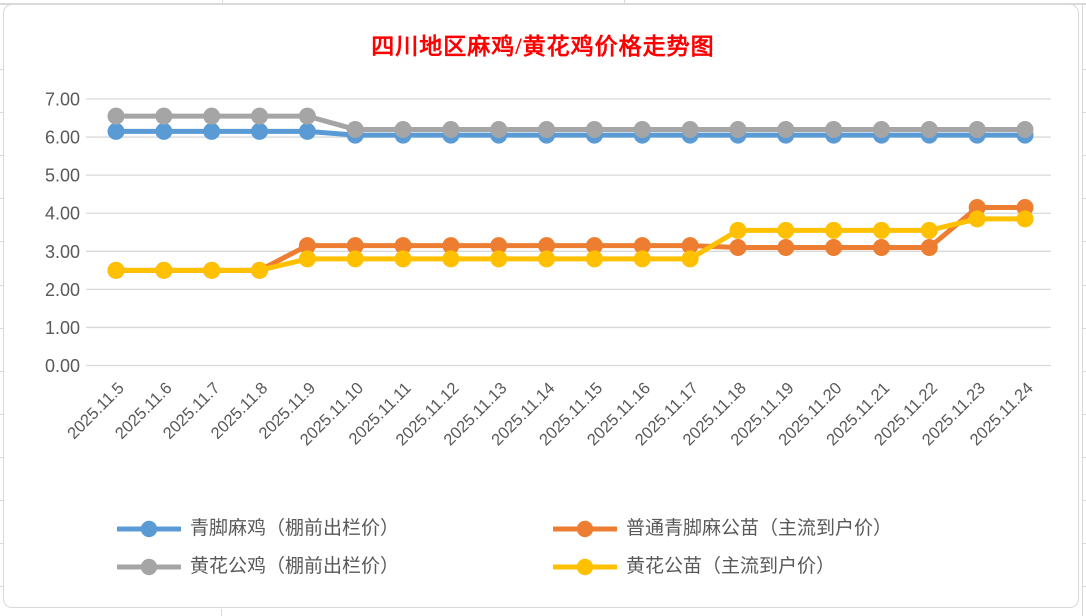  Describe the element at coordinates (355, 246) in the screenshot. I see `data-point-qingjiaoma-male-seedling-price-2025.11.10` at that location.